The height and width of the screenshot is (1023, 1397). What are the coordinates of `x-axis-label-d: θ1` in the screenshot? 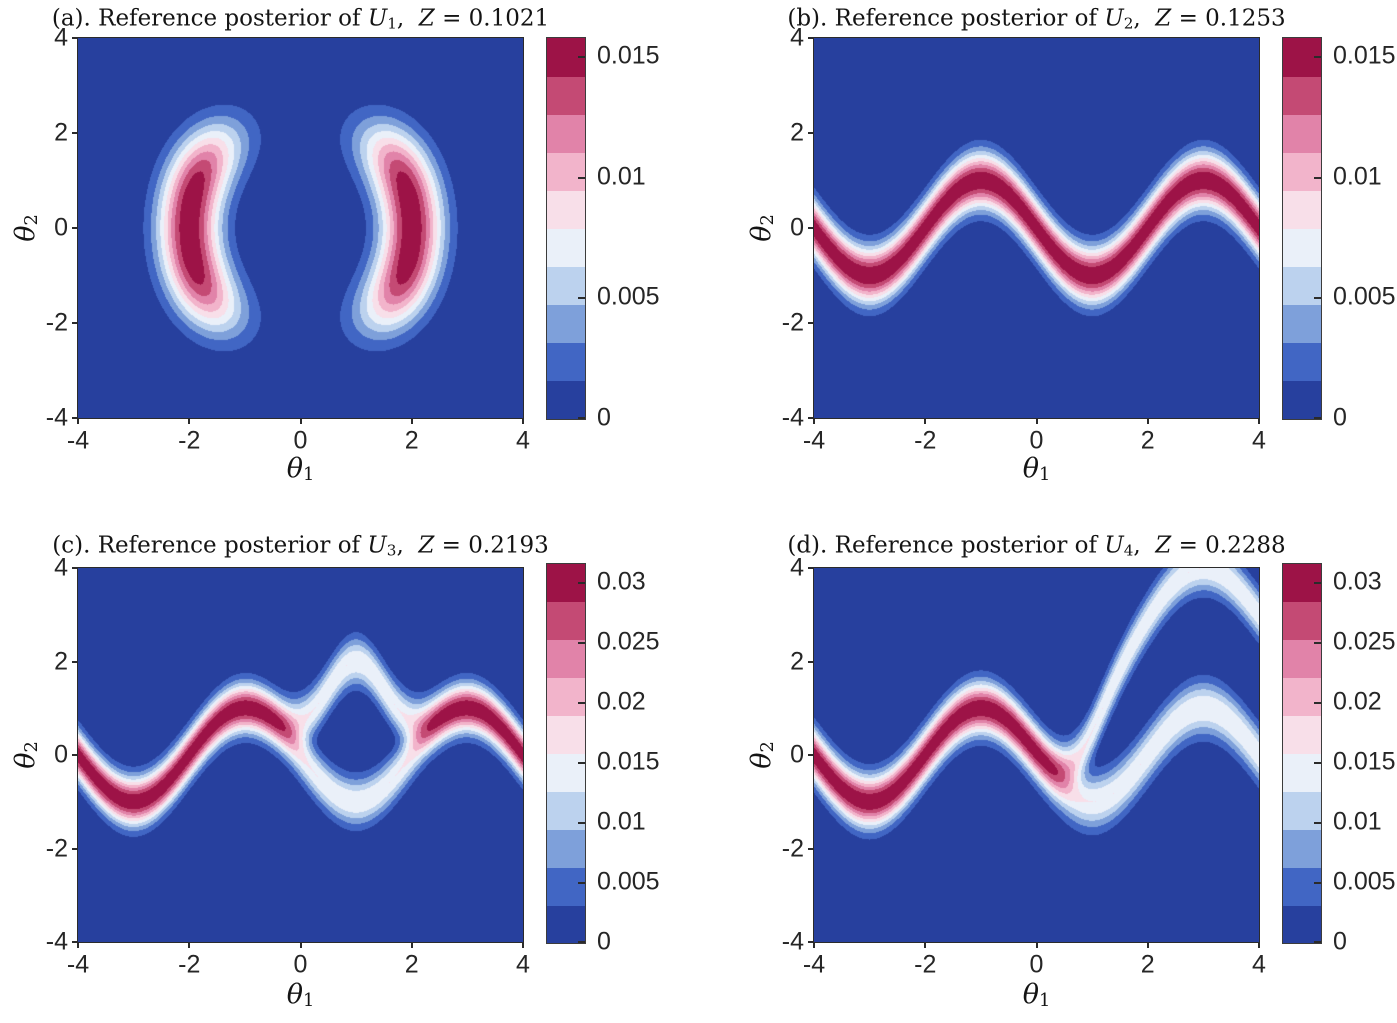 It's located at (1037, 995).